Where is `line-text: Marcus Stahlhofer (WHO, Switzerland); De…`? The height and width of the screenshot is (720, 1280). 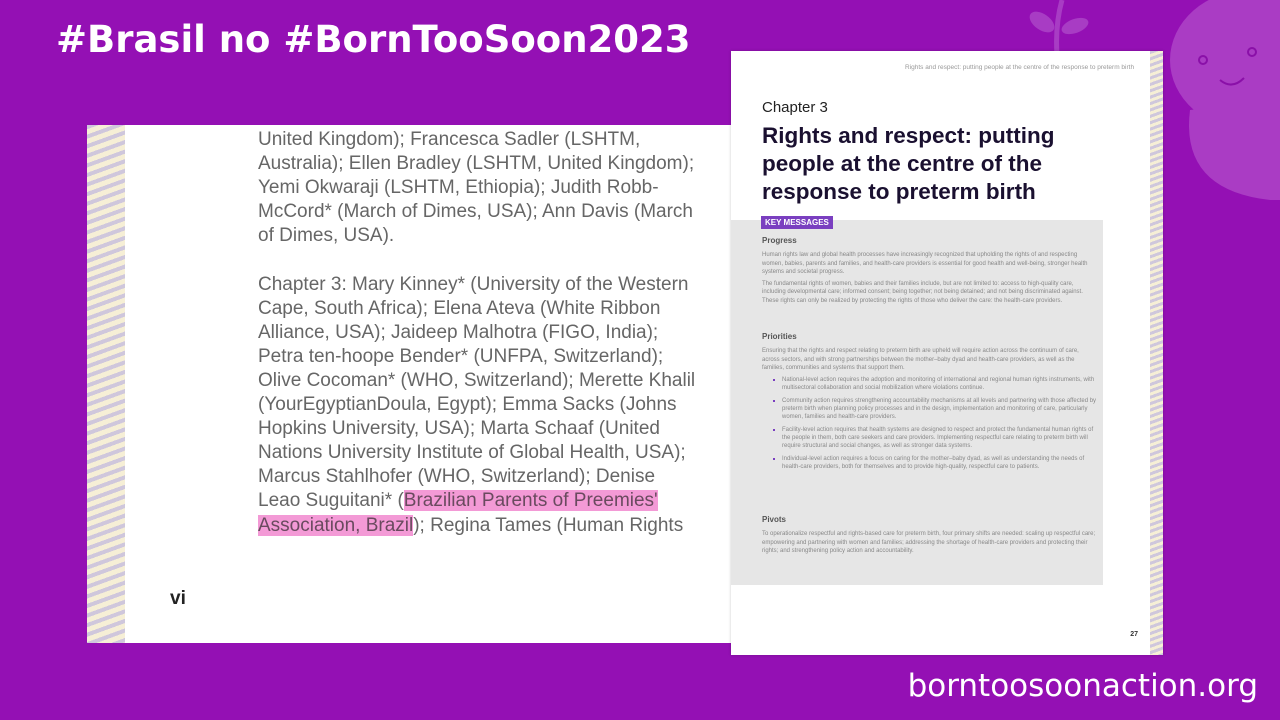
line-text: Marcus Stahlhofer (WHO, Switzerland); De… is located at coordinates (457, 477).